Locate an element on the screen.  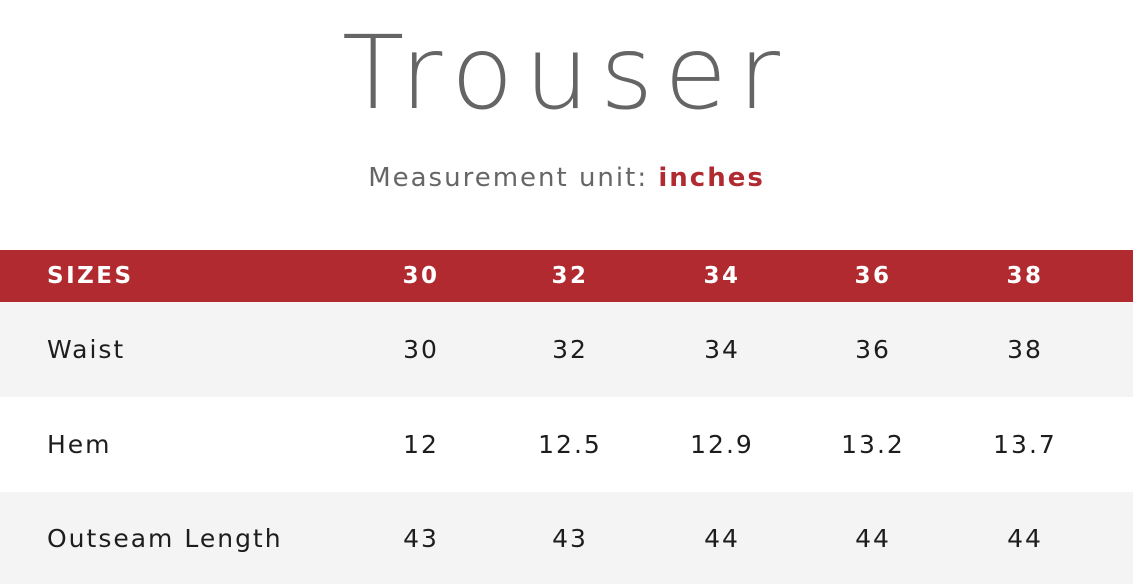
header-size-36: 36 is located at coordinates (873, 276).